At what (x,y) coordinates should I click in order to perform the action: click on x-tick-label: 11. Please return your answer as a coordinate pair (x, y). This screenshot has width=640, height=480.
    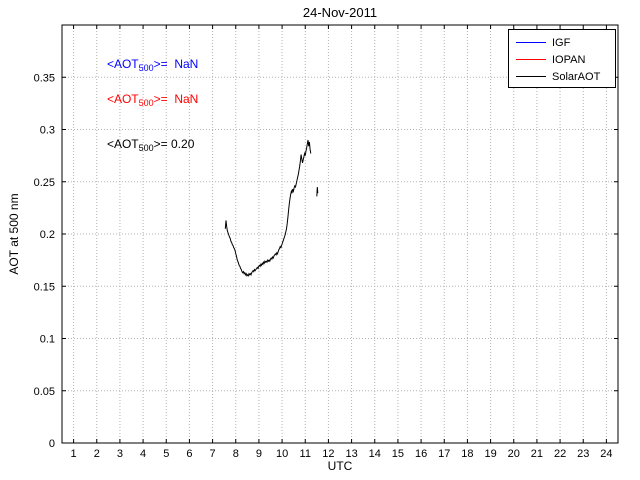
    Looking at the image, I should click on (305, 454).